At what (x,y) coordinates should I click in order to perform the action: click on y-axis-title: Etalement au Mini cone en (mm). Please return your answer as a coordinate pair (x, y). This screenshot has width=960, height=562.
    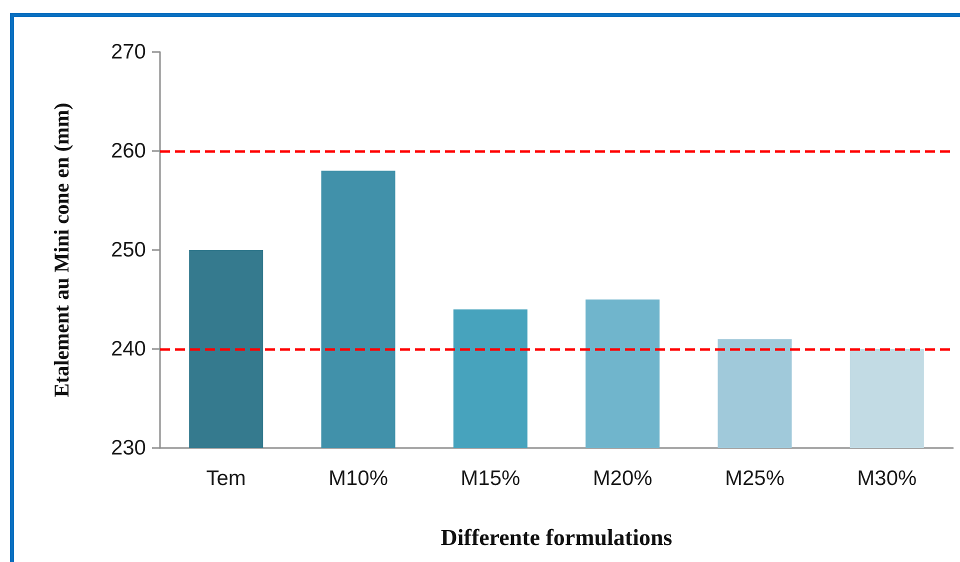
    Looking at the image, I should click on (62, 250).